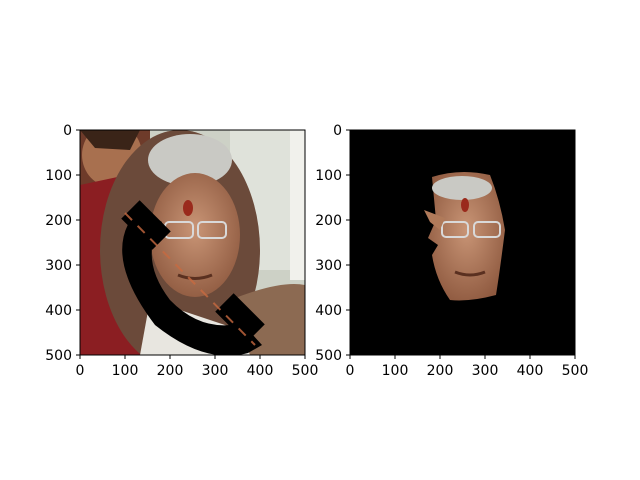  Describe the element at coordinates (305, 371) in the screenshot. I see `left-x-tick-label: 500` at that location.